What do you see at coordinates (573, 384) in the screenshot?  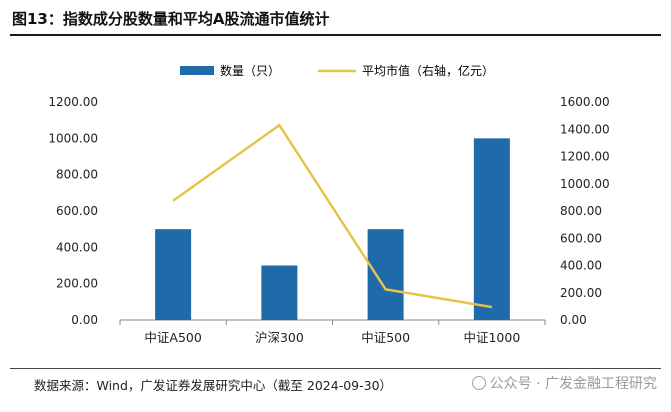 I see `watermark-text: 公众号 · 广发金融工程研究` at bounding box center [573, 384].